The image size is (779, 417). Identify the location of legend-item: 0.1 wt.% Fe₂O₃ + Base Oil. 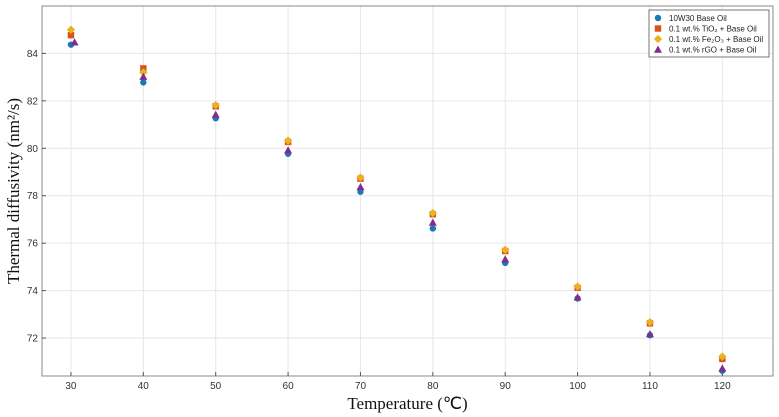
(708, 39).